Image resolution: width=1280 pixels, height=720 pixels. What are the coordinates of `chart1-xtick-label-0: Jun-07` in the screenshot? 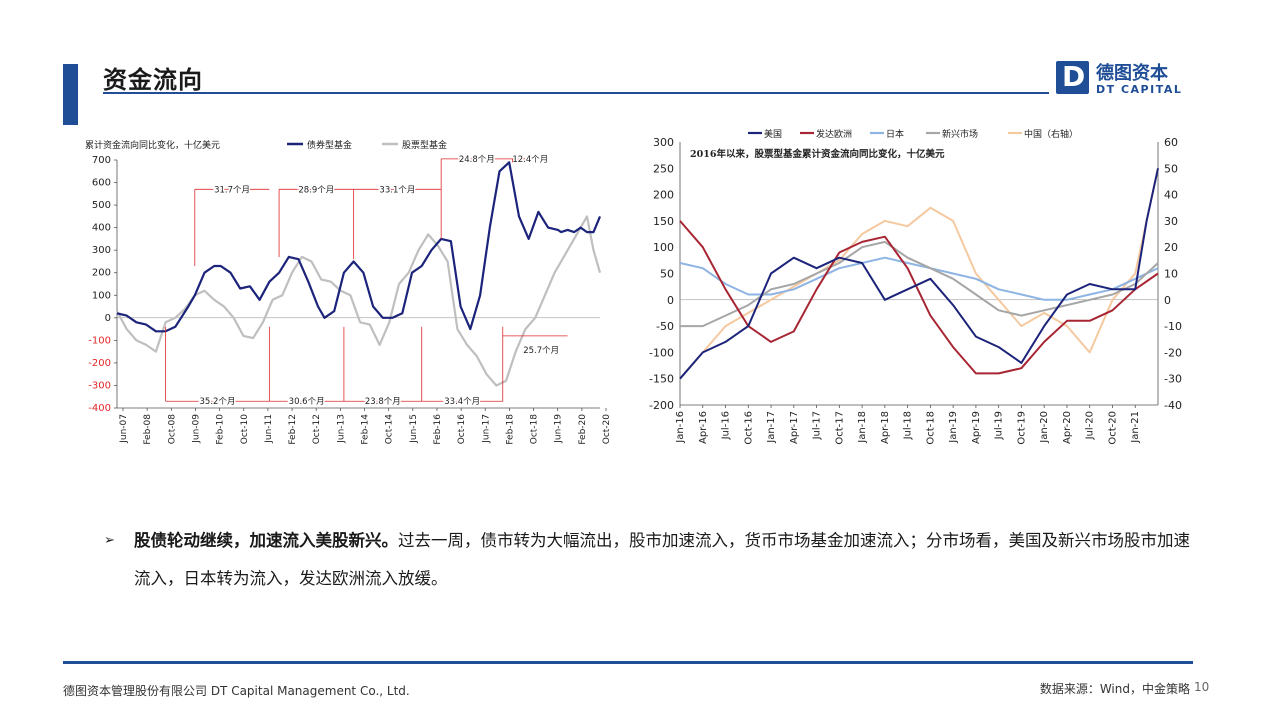 It's located at (124, 429).